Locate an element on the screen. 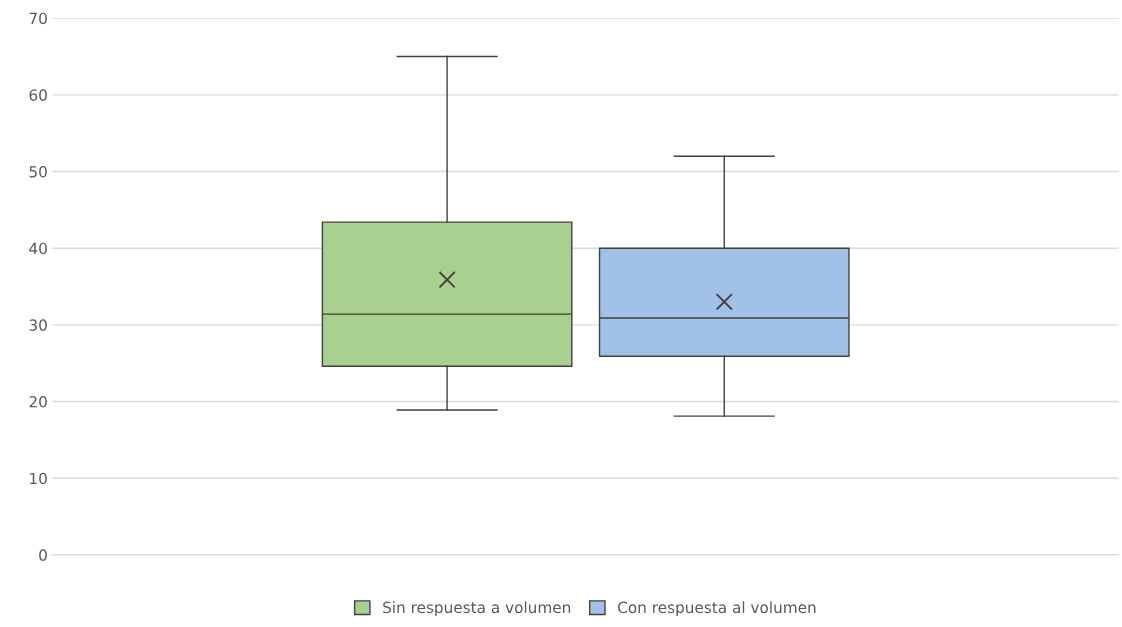 The image size is (1122, 627). legend-label: Con respuesta al volumen is located at coordinates (717, 609).